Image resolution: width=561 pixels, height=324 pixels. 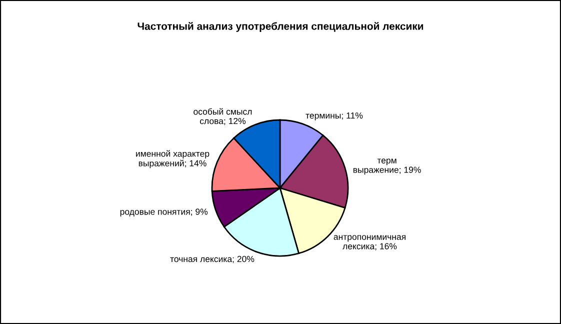 I want to click on slice-label: антропонимичная лексика; 16%, so click(x=370, y=242).